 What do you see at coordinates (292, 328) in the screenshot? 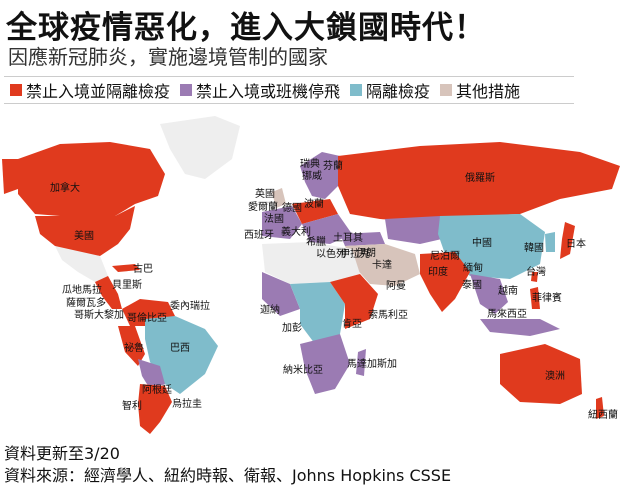
I see `label-gabon: 加彭` at bounding box center [292, 328].